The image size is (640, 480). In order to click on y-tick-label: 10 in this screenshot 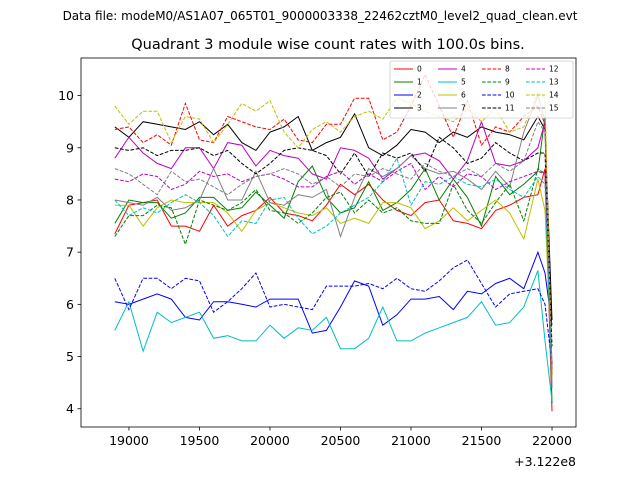, I will do `click(66, 95)`.